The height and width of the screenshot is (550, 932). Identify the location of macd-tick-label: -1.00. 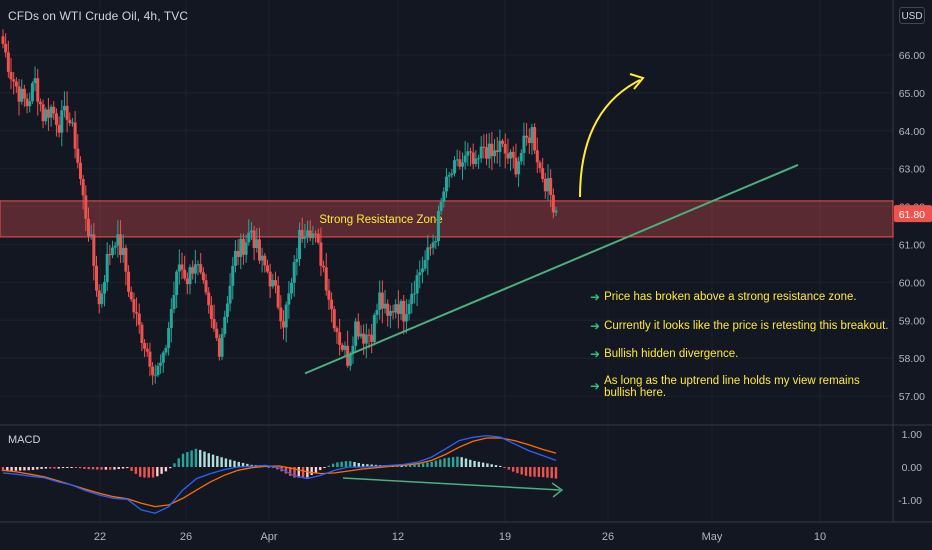
(910, 501).